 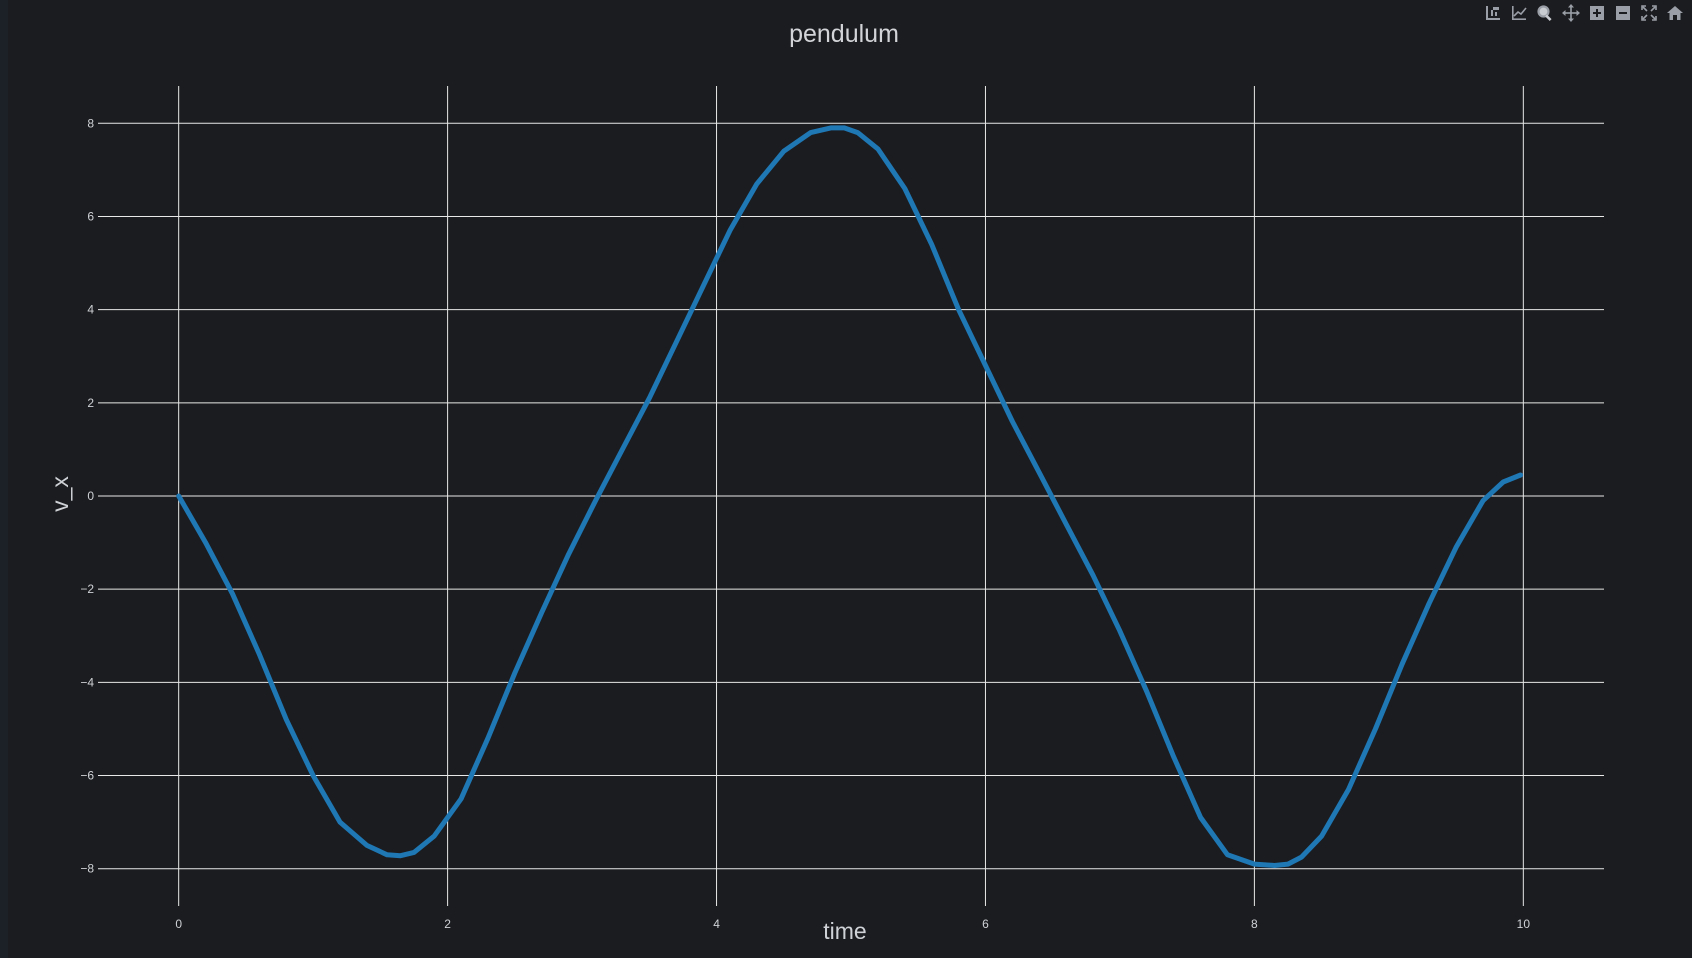 I want to click on compare-hover-icon, so click(x=1493, y=13).